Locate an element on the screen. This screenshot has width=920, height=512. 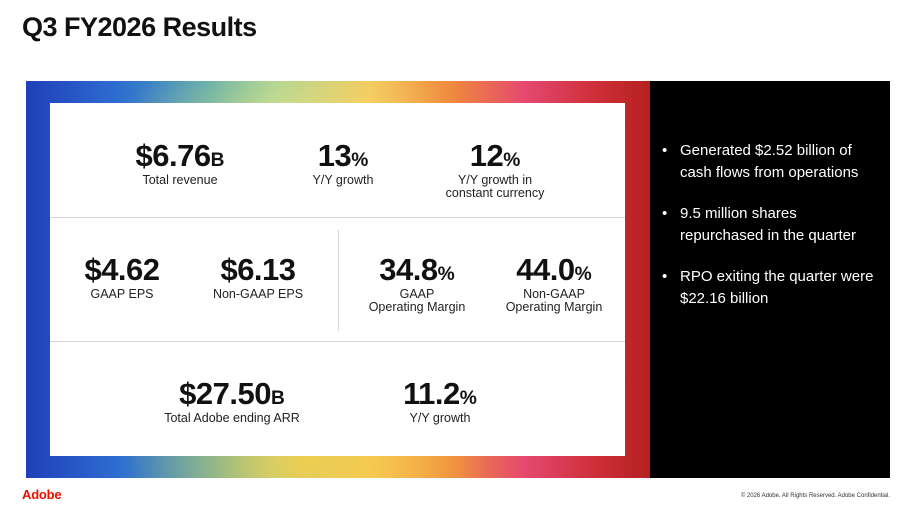
page-title: Q3 FY2026 Results is located at coordinates (139, 27).